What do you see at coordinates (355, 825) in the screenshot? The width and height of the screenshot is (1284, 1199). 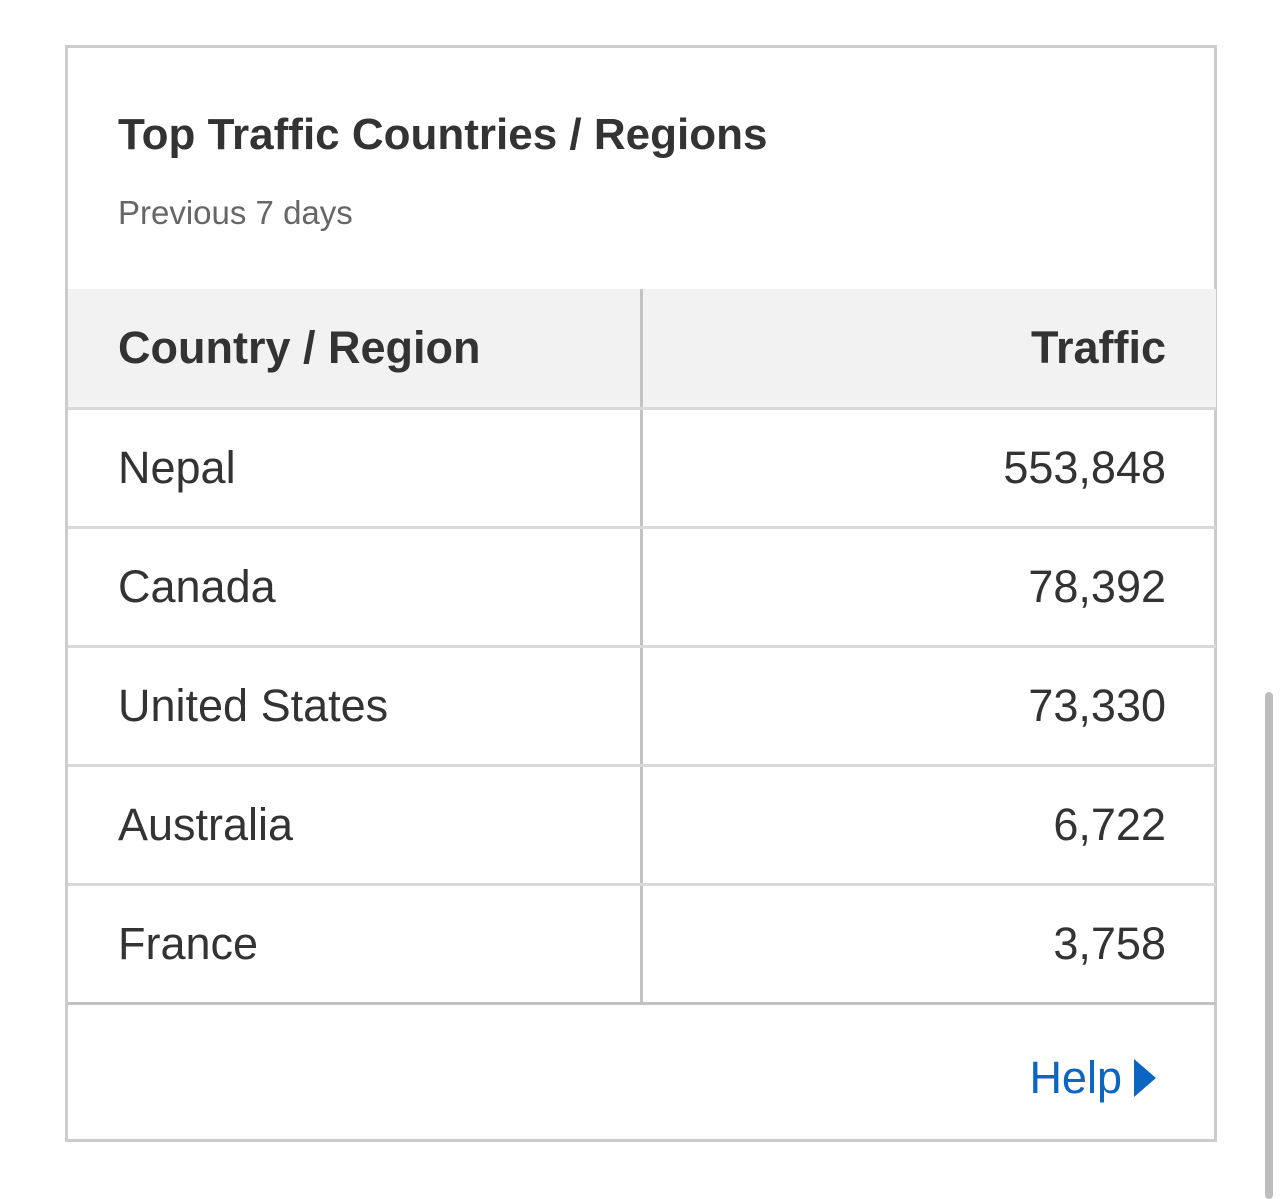 I see `country-cell: Australia` at bounding box center [355, 825].